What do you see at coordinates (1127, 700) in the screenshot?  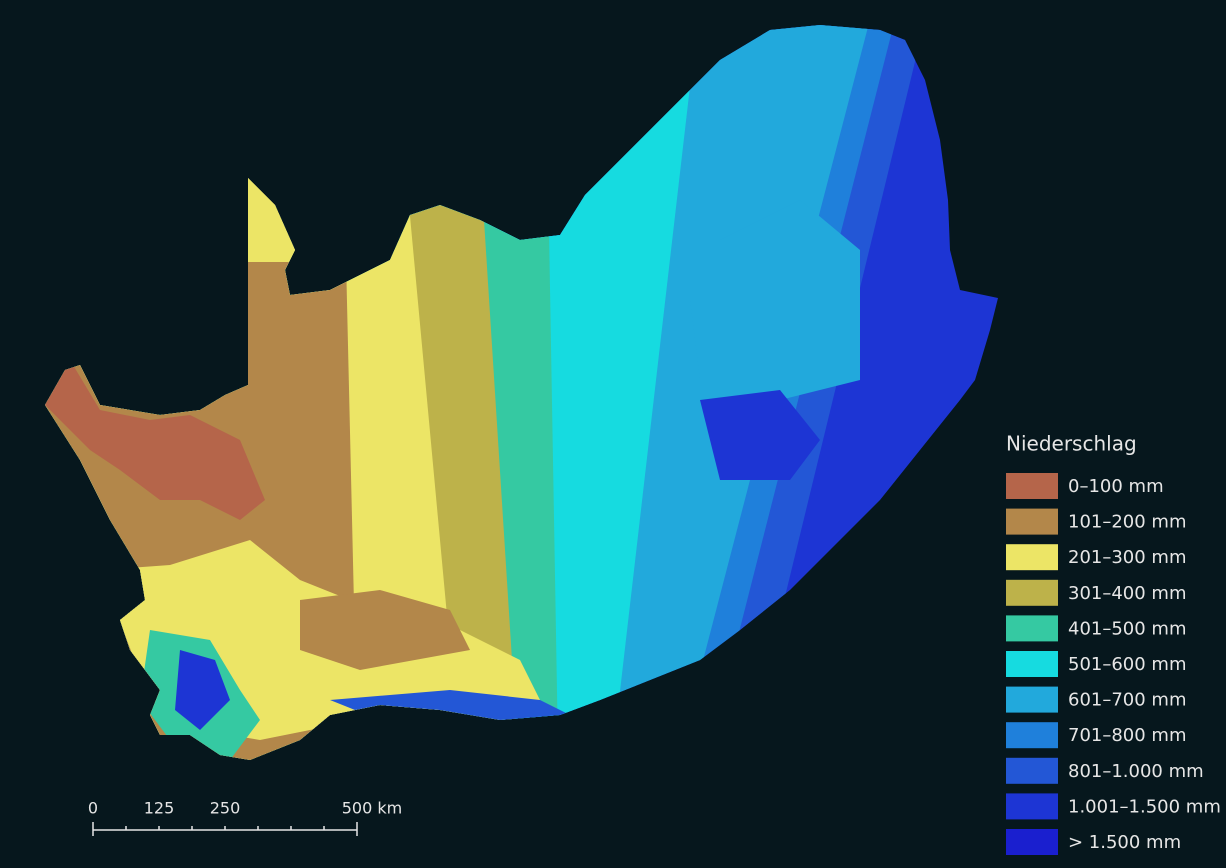 I see `legend-label: 601–700 mm` at bounding box center [1127, 700].